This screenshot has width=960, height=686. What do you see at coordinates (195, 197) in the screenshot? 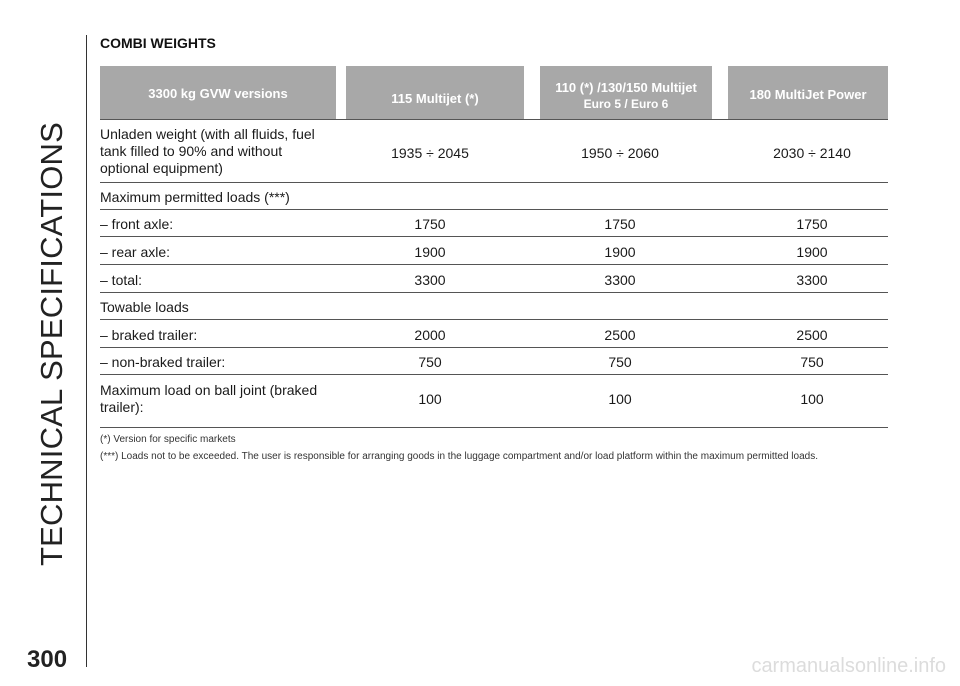
I see `row-label: Maximum permitted loads (***)` at bounding box center [195, 197].